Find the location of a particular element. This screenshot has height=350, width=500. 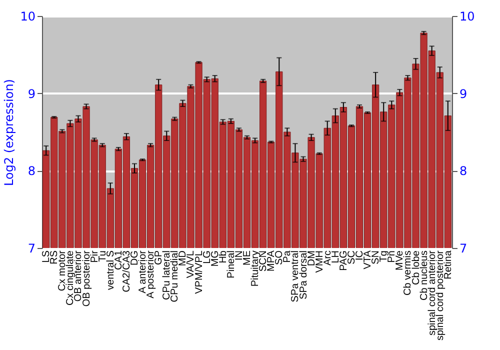

x-tick-label: OB posterior is located at coordinates (86, 278).